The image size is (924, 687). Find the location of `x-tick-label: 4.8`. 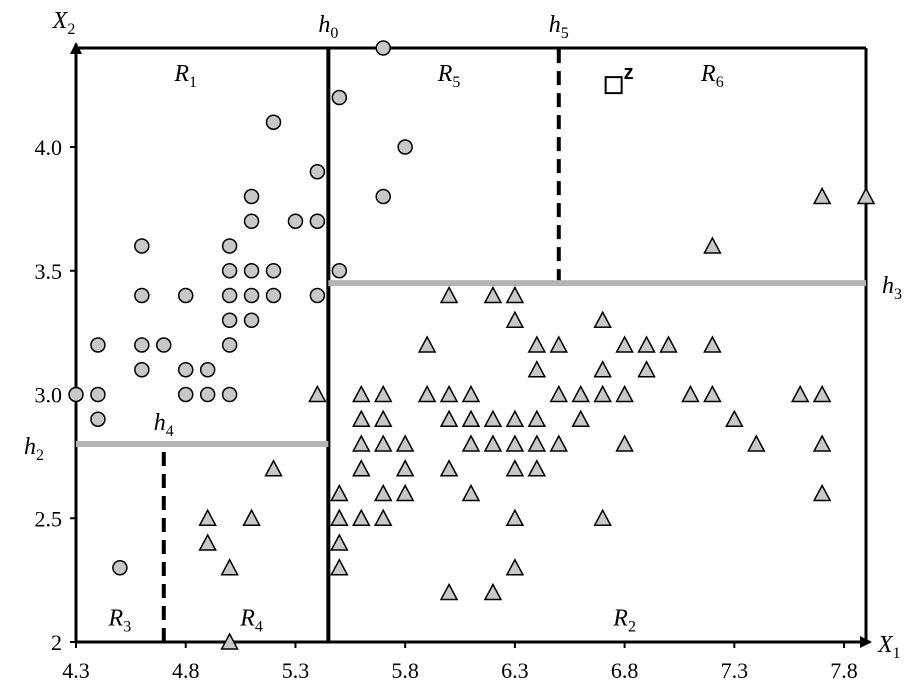

x-tick-label: 4.8 is located at coordinates (186, 670).